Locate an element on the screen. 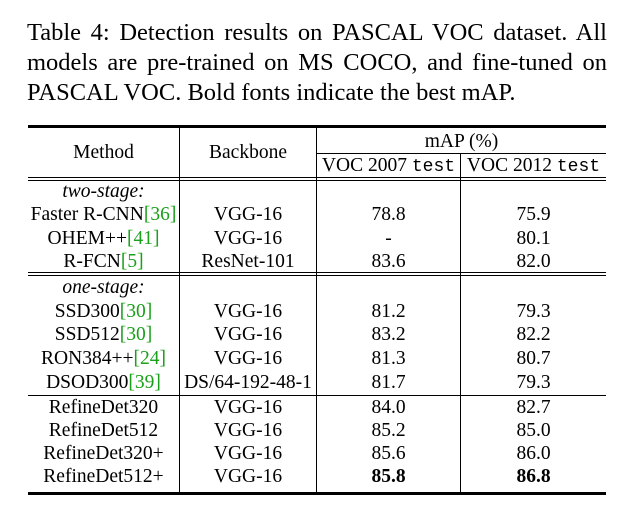  method-name: Faster R-CNN is located at coordinates (87, 214).